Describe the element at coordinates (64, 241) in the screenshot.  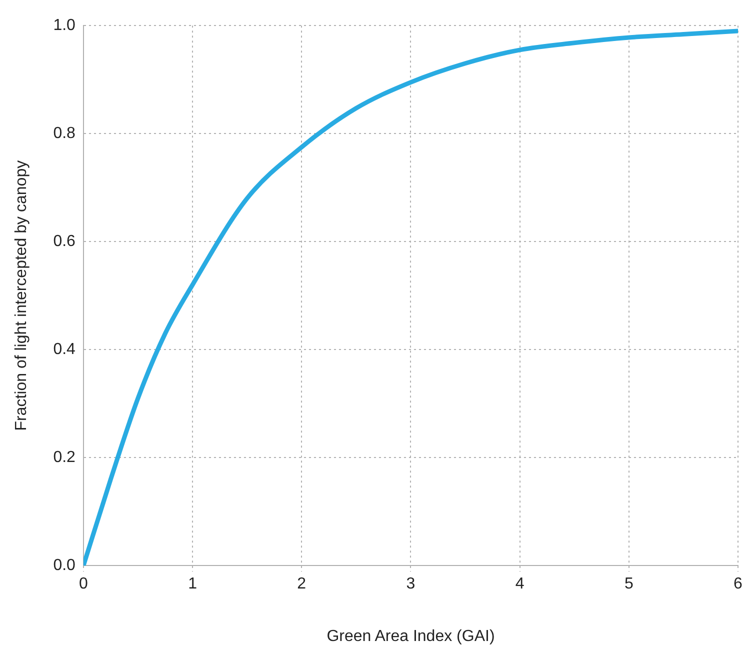
I see `y-tick-label: 0.6` at that location.